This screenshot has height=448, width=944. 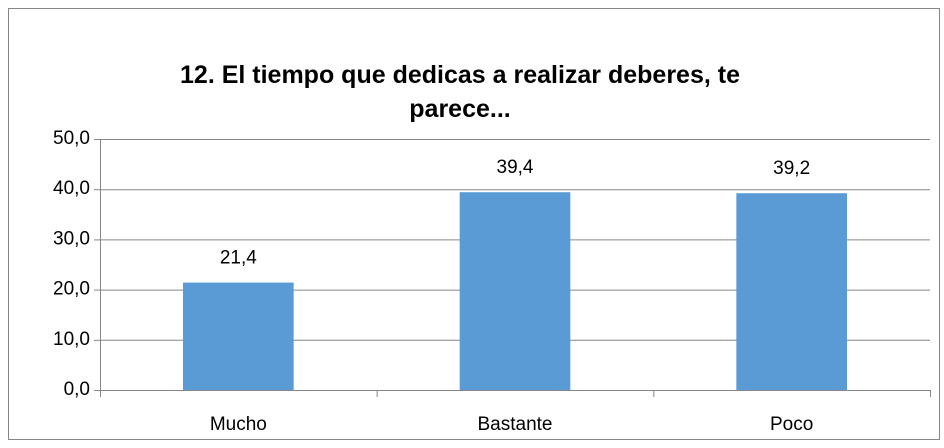 What do you see at coordinates (71, 289) in the screenshot?
I see `y-tick-label: 20,0` at bounding box center [71, 289].